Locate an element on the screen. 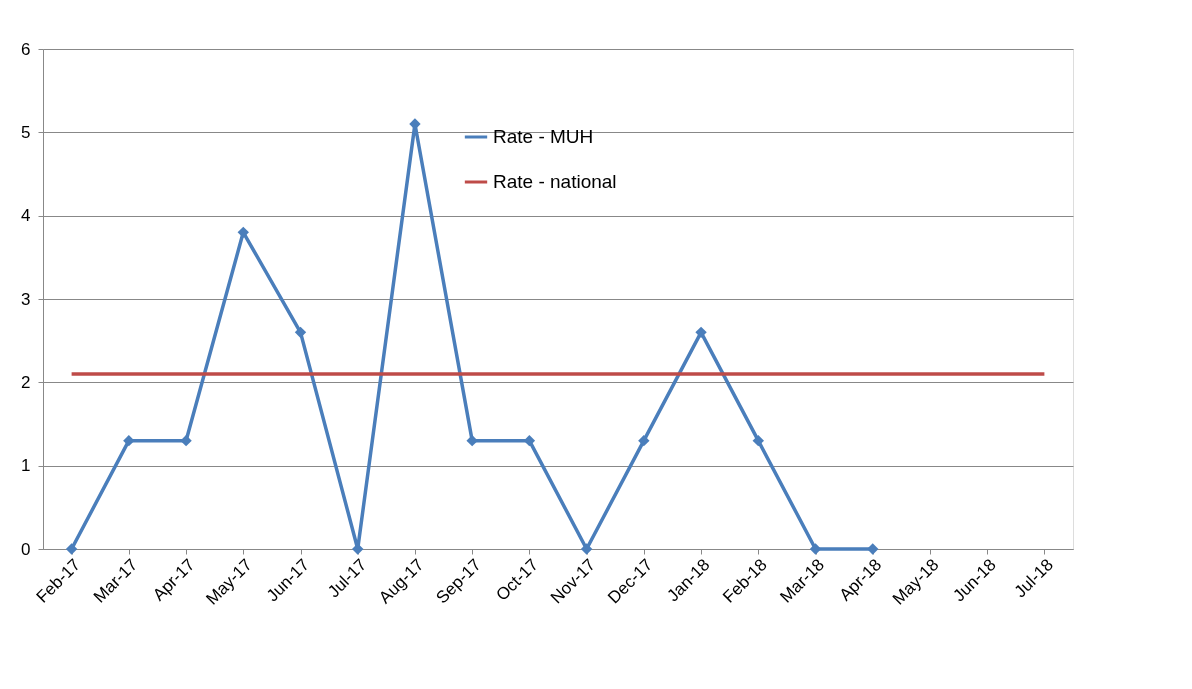 The width and height of the screenshot is (1192, 689). y-tick-label: 5 is located at coordinates (26, 132).